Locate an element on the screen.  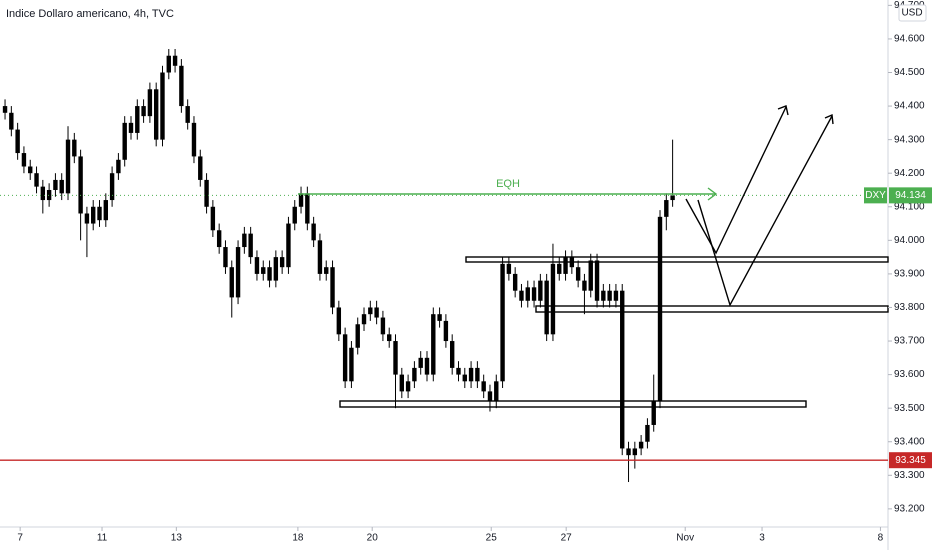
y-tick-label: 93.300 is located at coordinates (909, 475).